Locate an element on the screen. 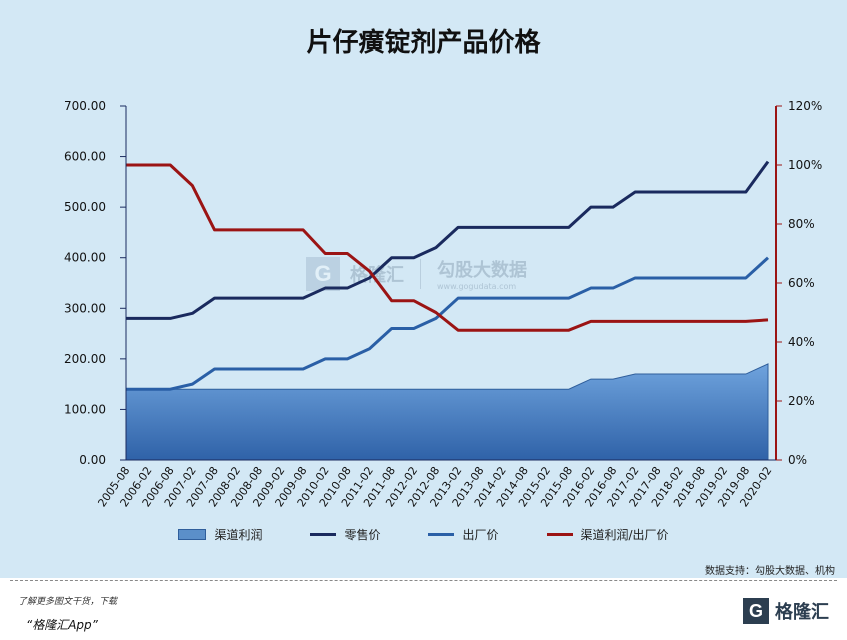 This screenshot has width=847, height=640. legend: 渠道利润 零售价 出厂价 渠道利润/出厂价 is located at coordinates (423, 534).